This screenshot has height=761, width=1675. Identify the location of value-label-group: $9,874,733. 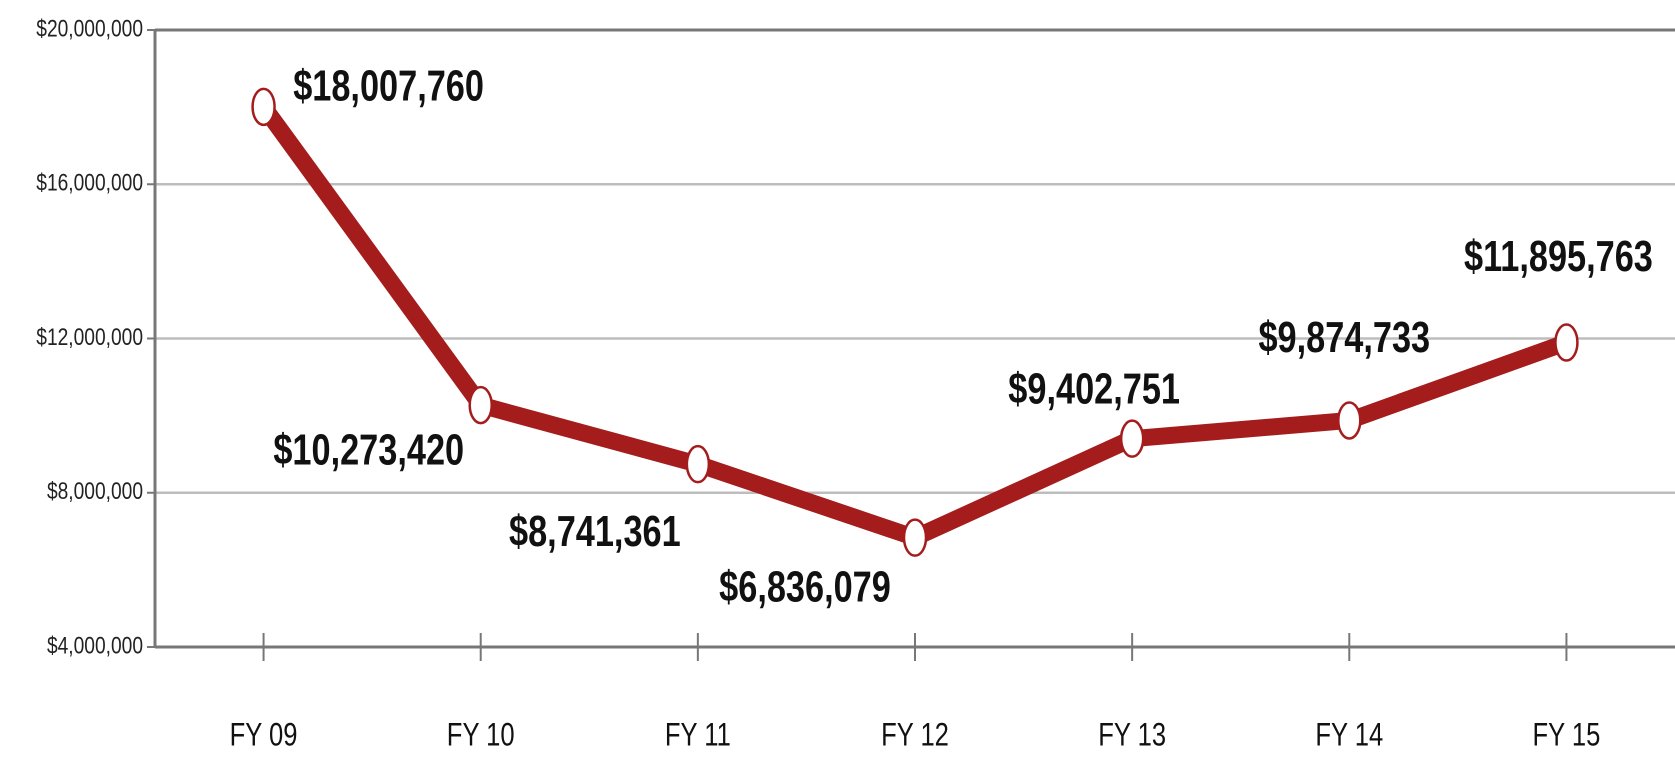
(1344, 337).